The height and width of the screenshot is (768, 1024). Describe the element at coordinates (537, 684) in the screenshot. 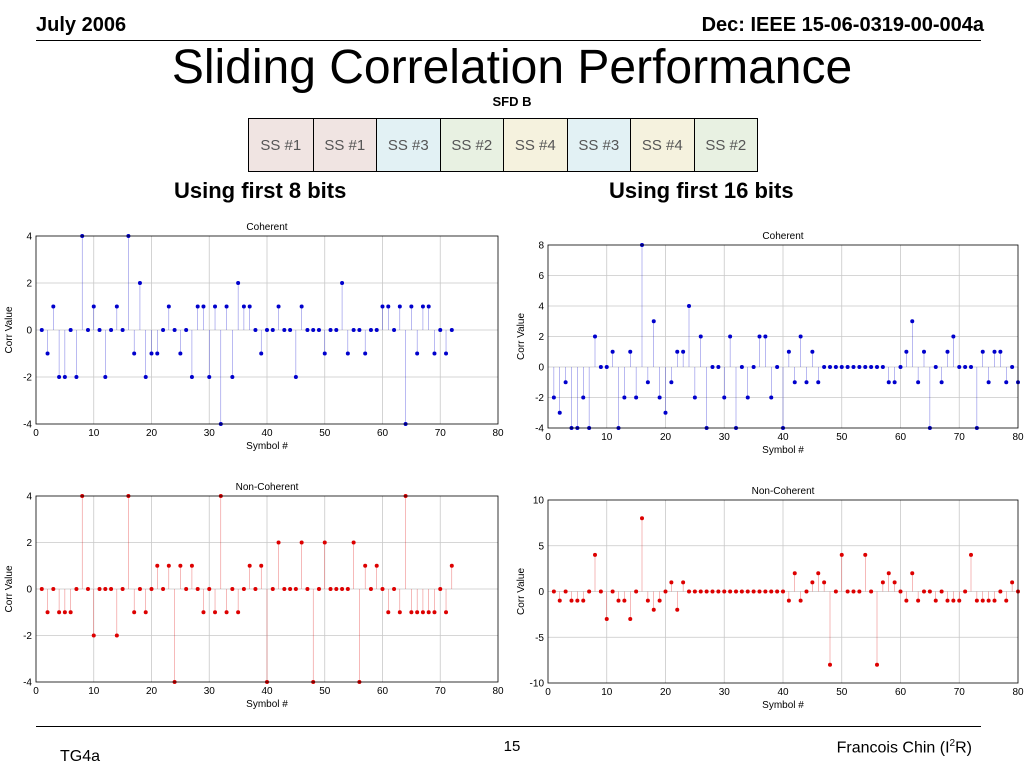

I see `y-tick-label: -10` at that location.